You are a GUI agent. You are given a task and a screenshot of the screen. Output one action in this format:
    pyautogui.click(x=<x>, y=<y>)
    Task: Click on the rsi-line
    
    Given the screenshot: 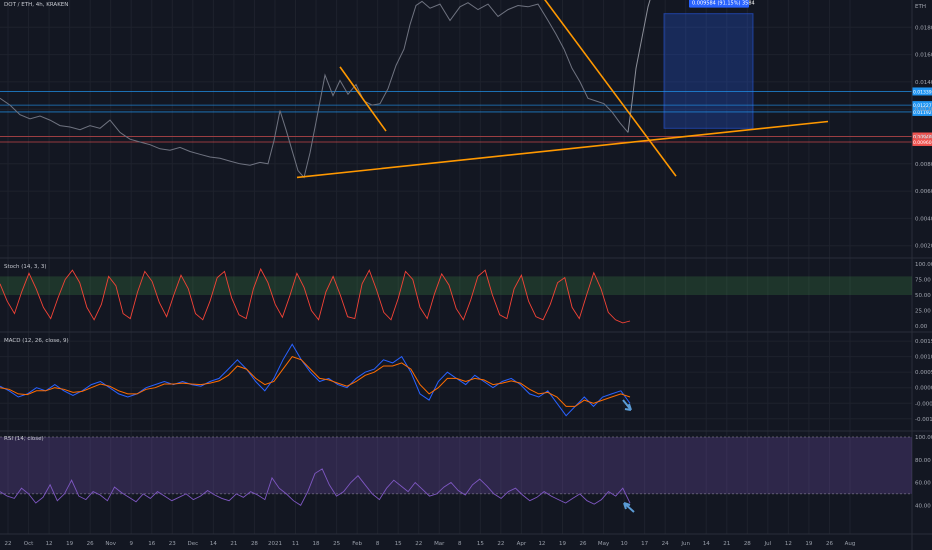 What is the action you would take?
    pyautogui.click(x=315, y=487)
    